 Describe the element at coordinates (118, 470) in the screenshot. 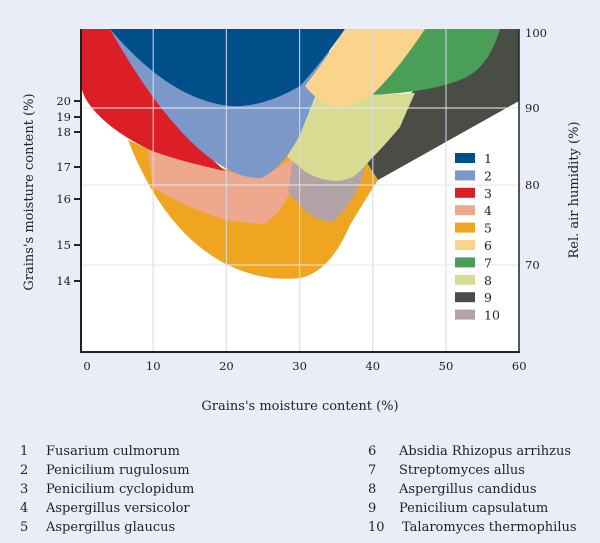

I see `key-species-name: Penicilium rugulosum` at that location.